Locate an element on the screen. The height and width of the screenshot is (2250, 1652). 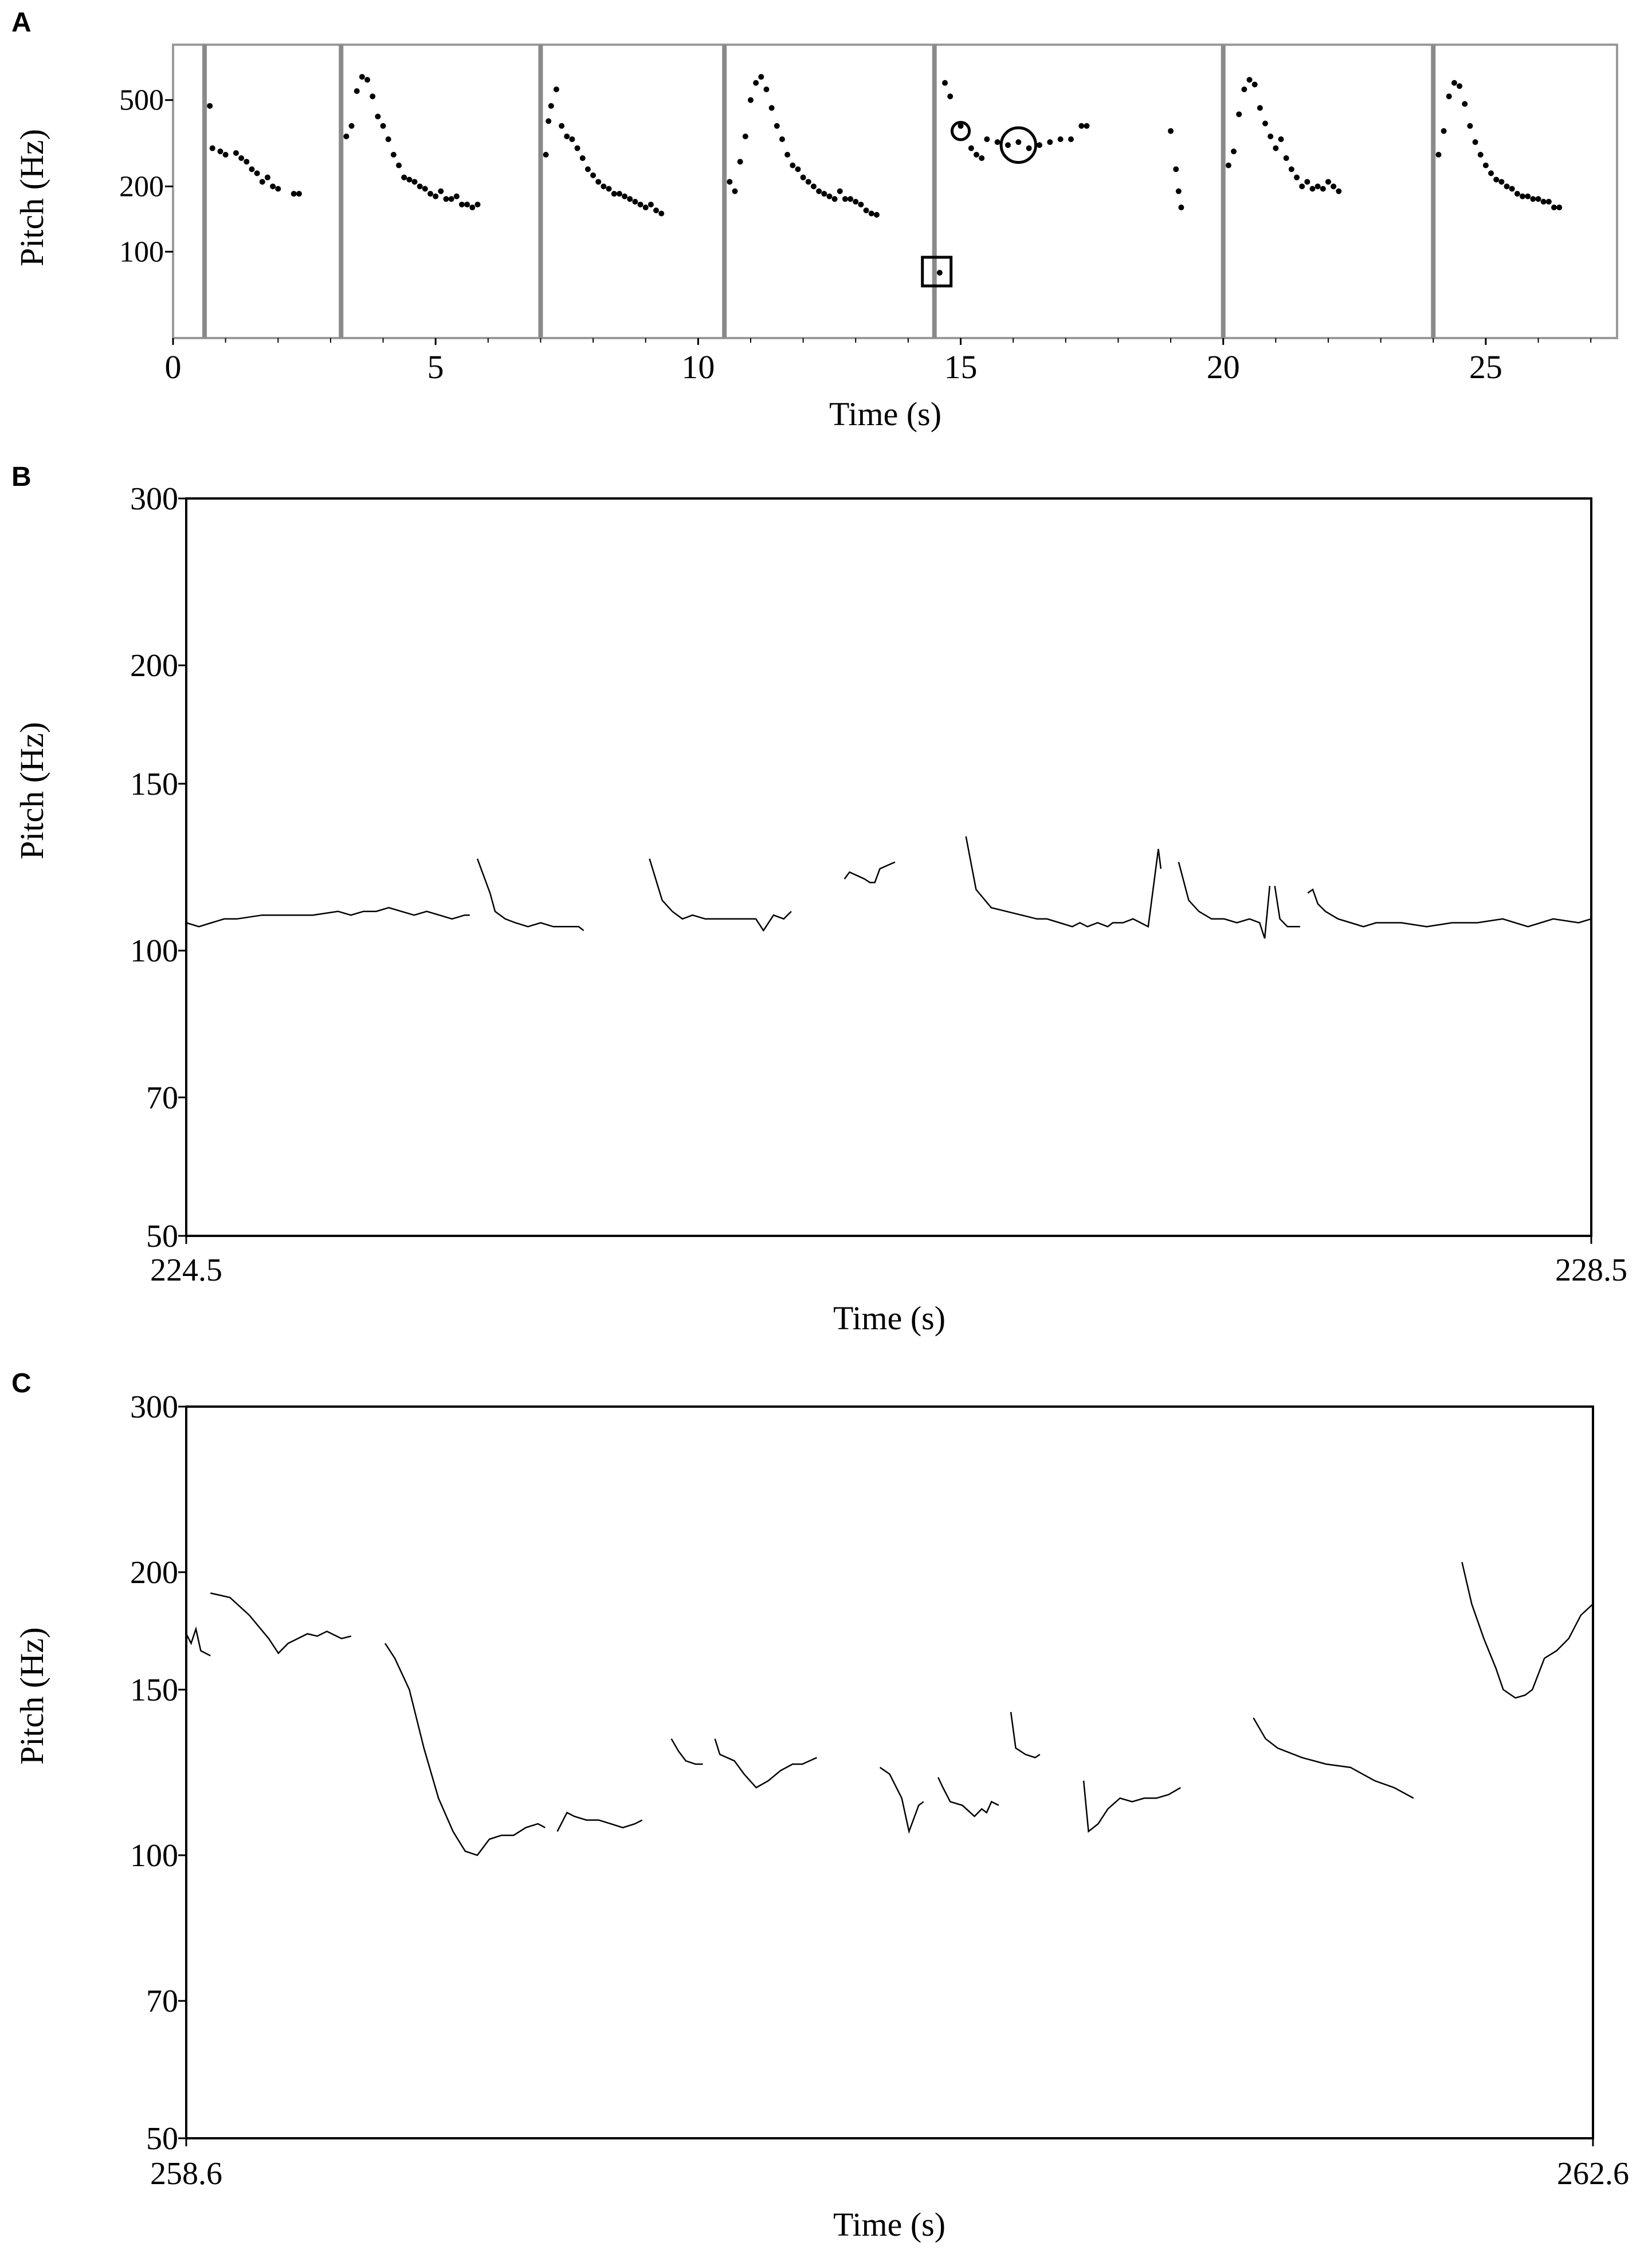
panel-a-annotations is located at coordinates (979, 205).